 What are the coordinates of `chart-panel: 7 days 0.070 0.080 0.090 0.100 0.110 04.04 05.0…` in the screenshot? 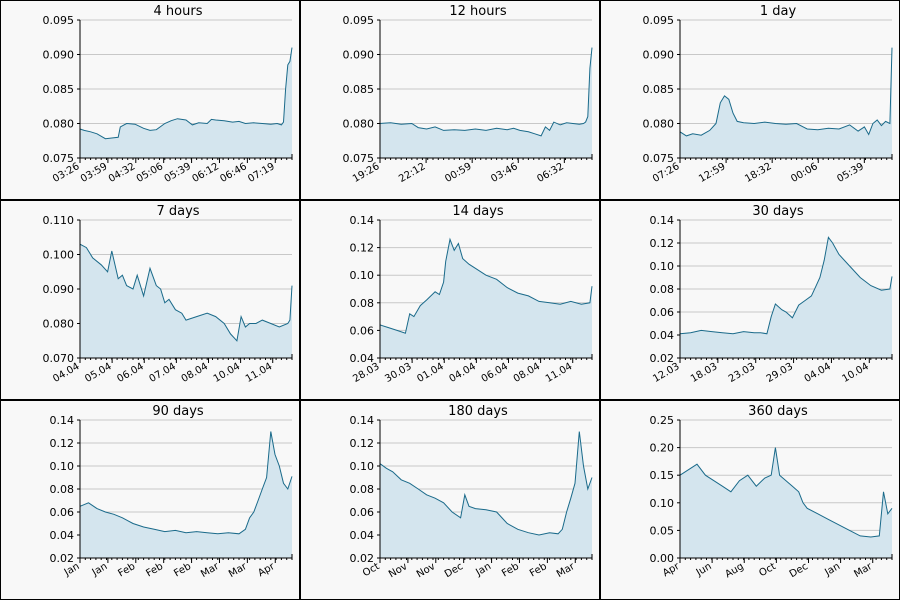 It's located at (150, 300).